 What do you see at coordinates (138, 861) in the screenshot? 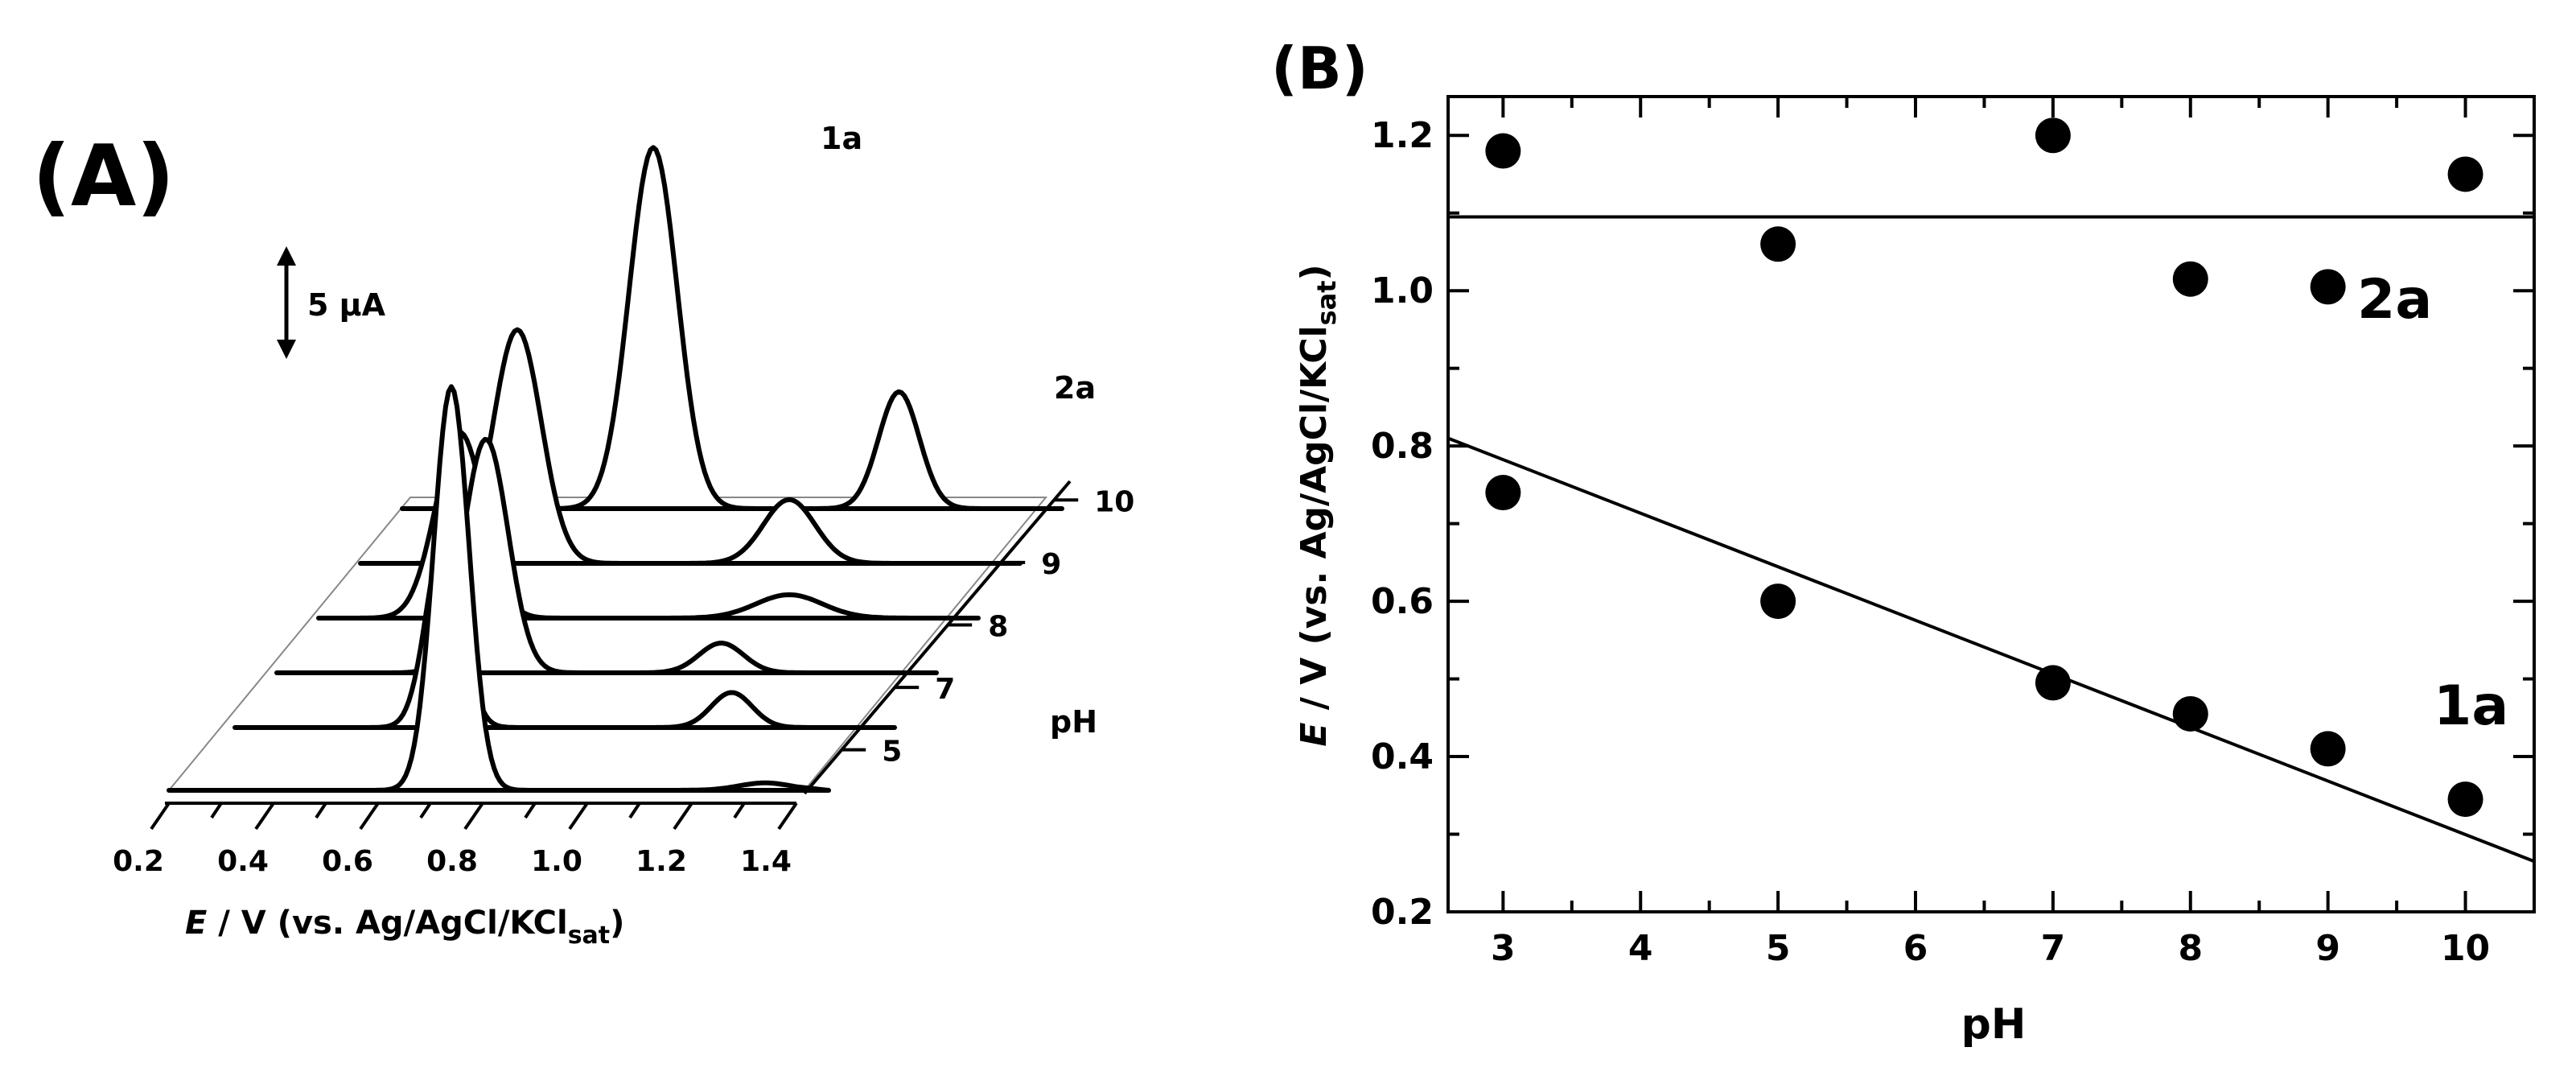
I see `x-tick-label: 0.2` at bounding box center [138, 861].